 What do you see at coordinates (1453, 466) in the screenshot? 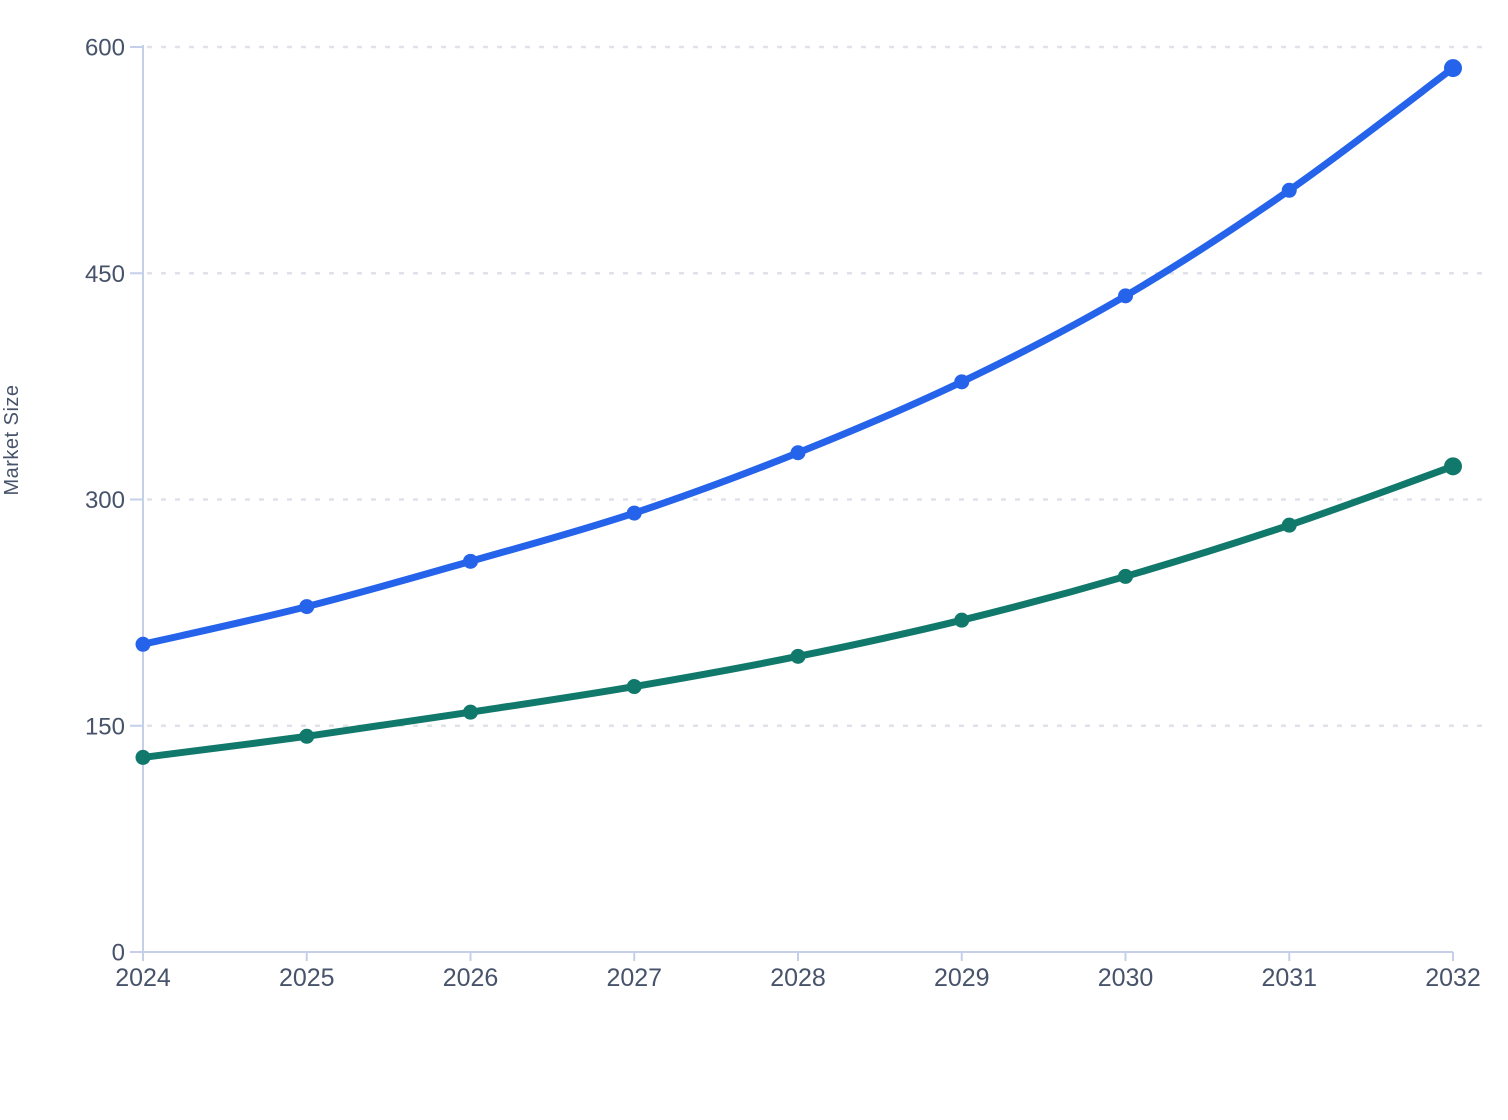
I see `series-green-point-2032` at bounding box center [1453, 466].